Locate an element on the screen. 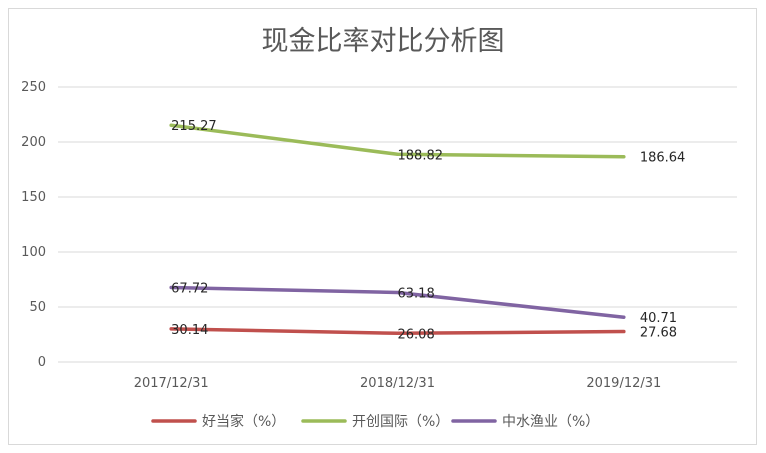  data-label: 27.68 is located at coordinates (658, 333).